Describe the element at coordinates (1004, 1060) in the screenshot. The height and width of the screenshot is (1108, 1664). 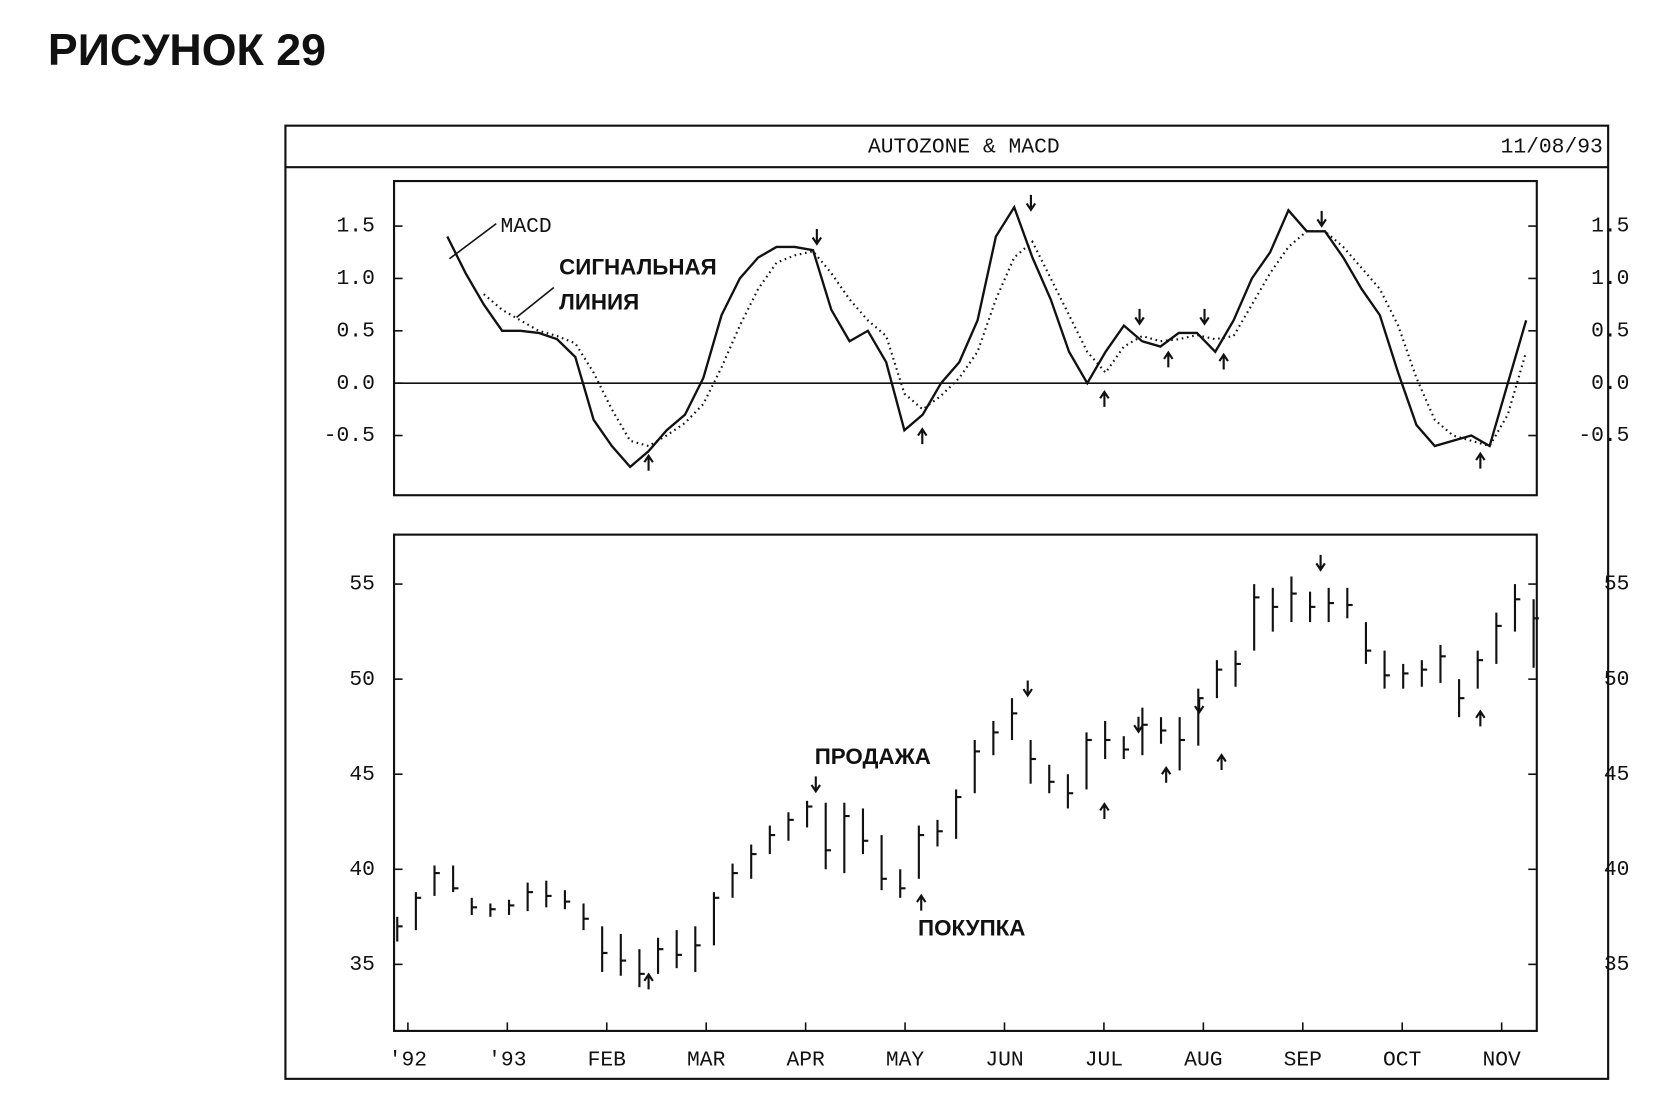
I see `x-tick-label: JUN` at that location.